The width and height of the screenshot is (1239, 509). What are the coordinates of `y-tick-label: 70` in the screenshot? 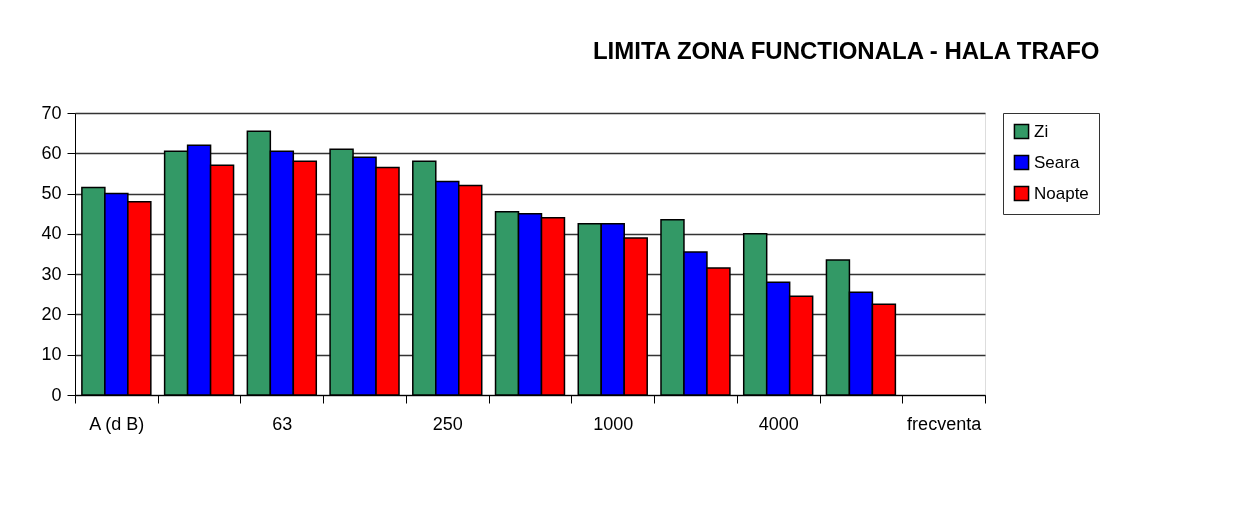 It's located at (51, 112).